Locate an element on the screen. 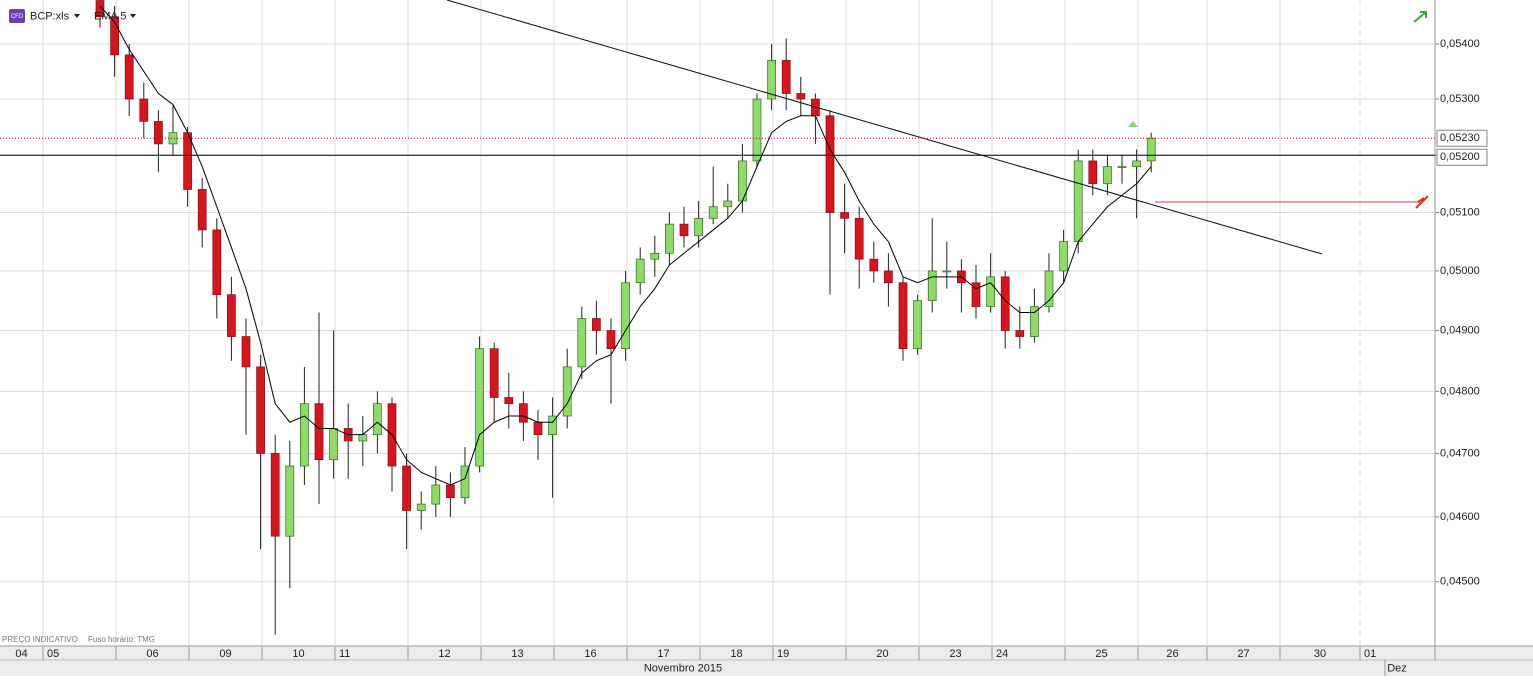  x-tick-label: 12 is located at coordinates (444, 654).